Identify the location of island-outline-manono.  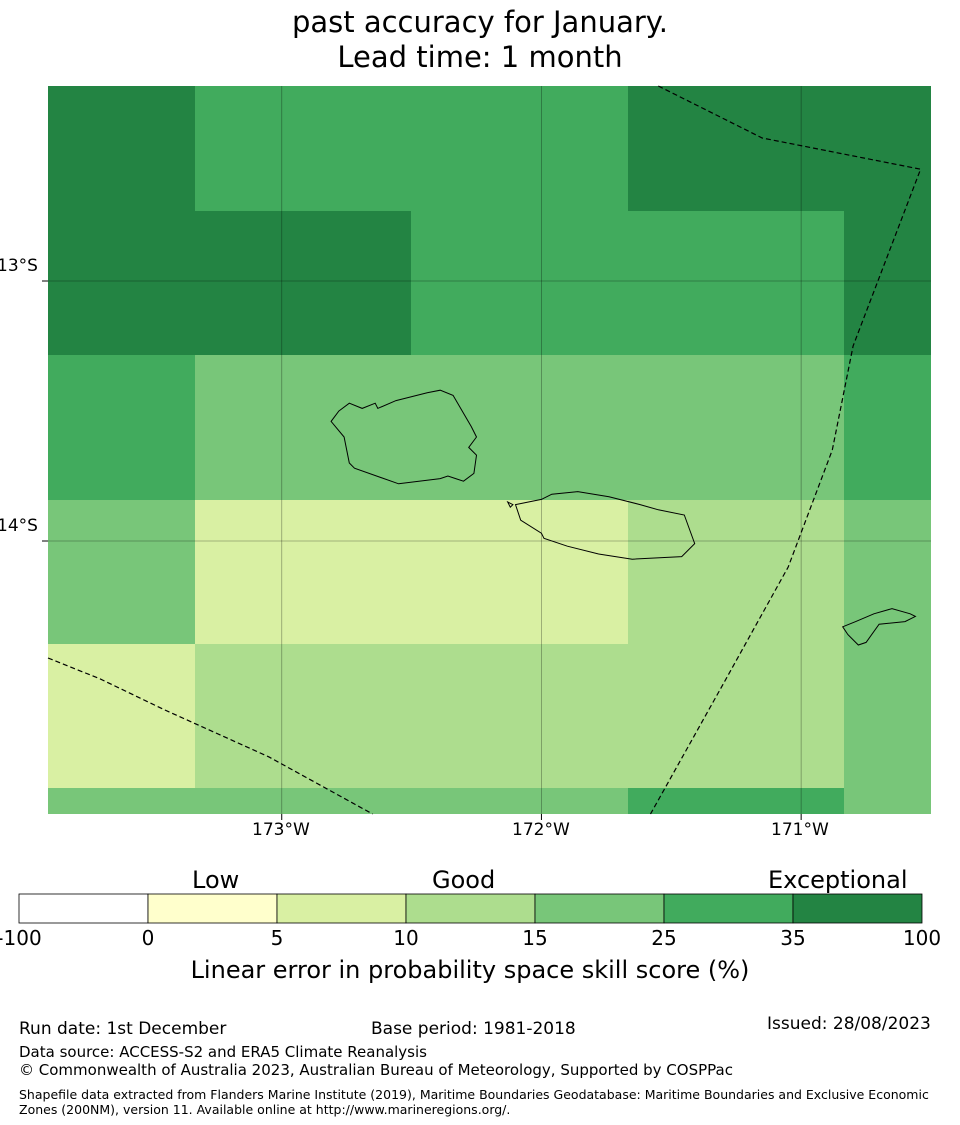
(510, 504).